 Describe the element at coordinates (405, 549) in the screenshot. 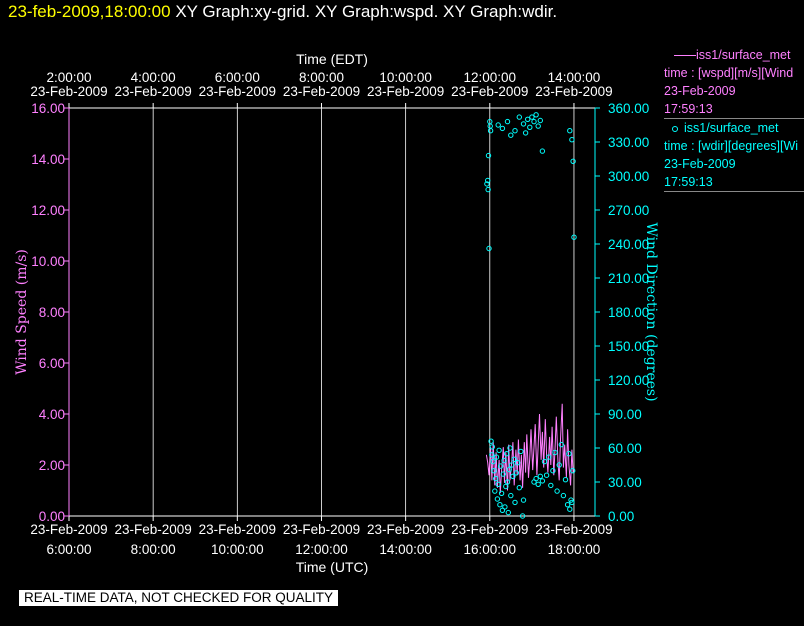

I see `x-tick-label-utc: 14:00:00` at that location.